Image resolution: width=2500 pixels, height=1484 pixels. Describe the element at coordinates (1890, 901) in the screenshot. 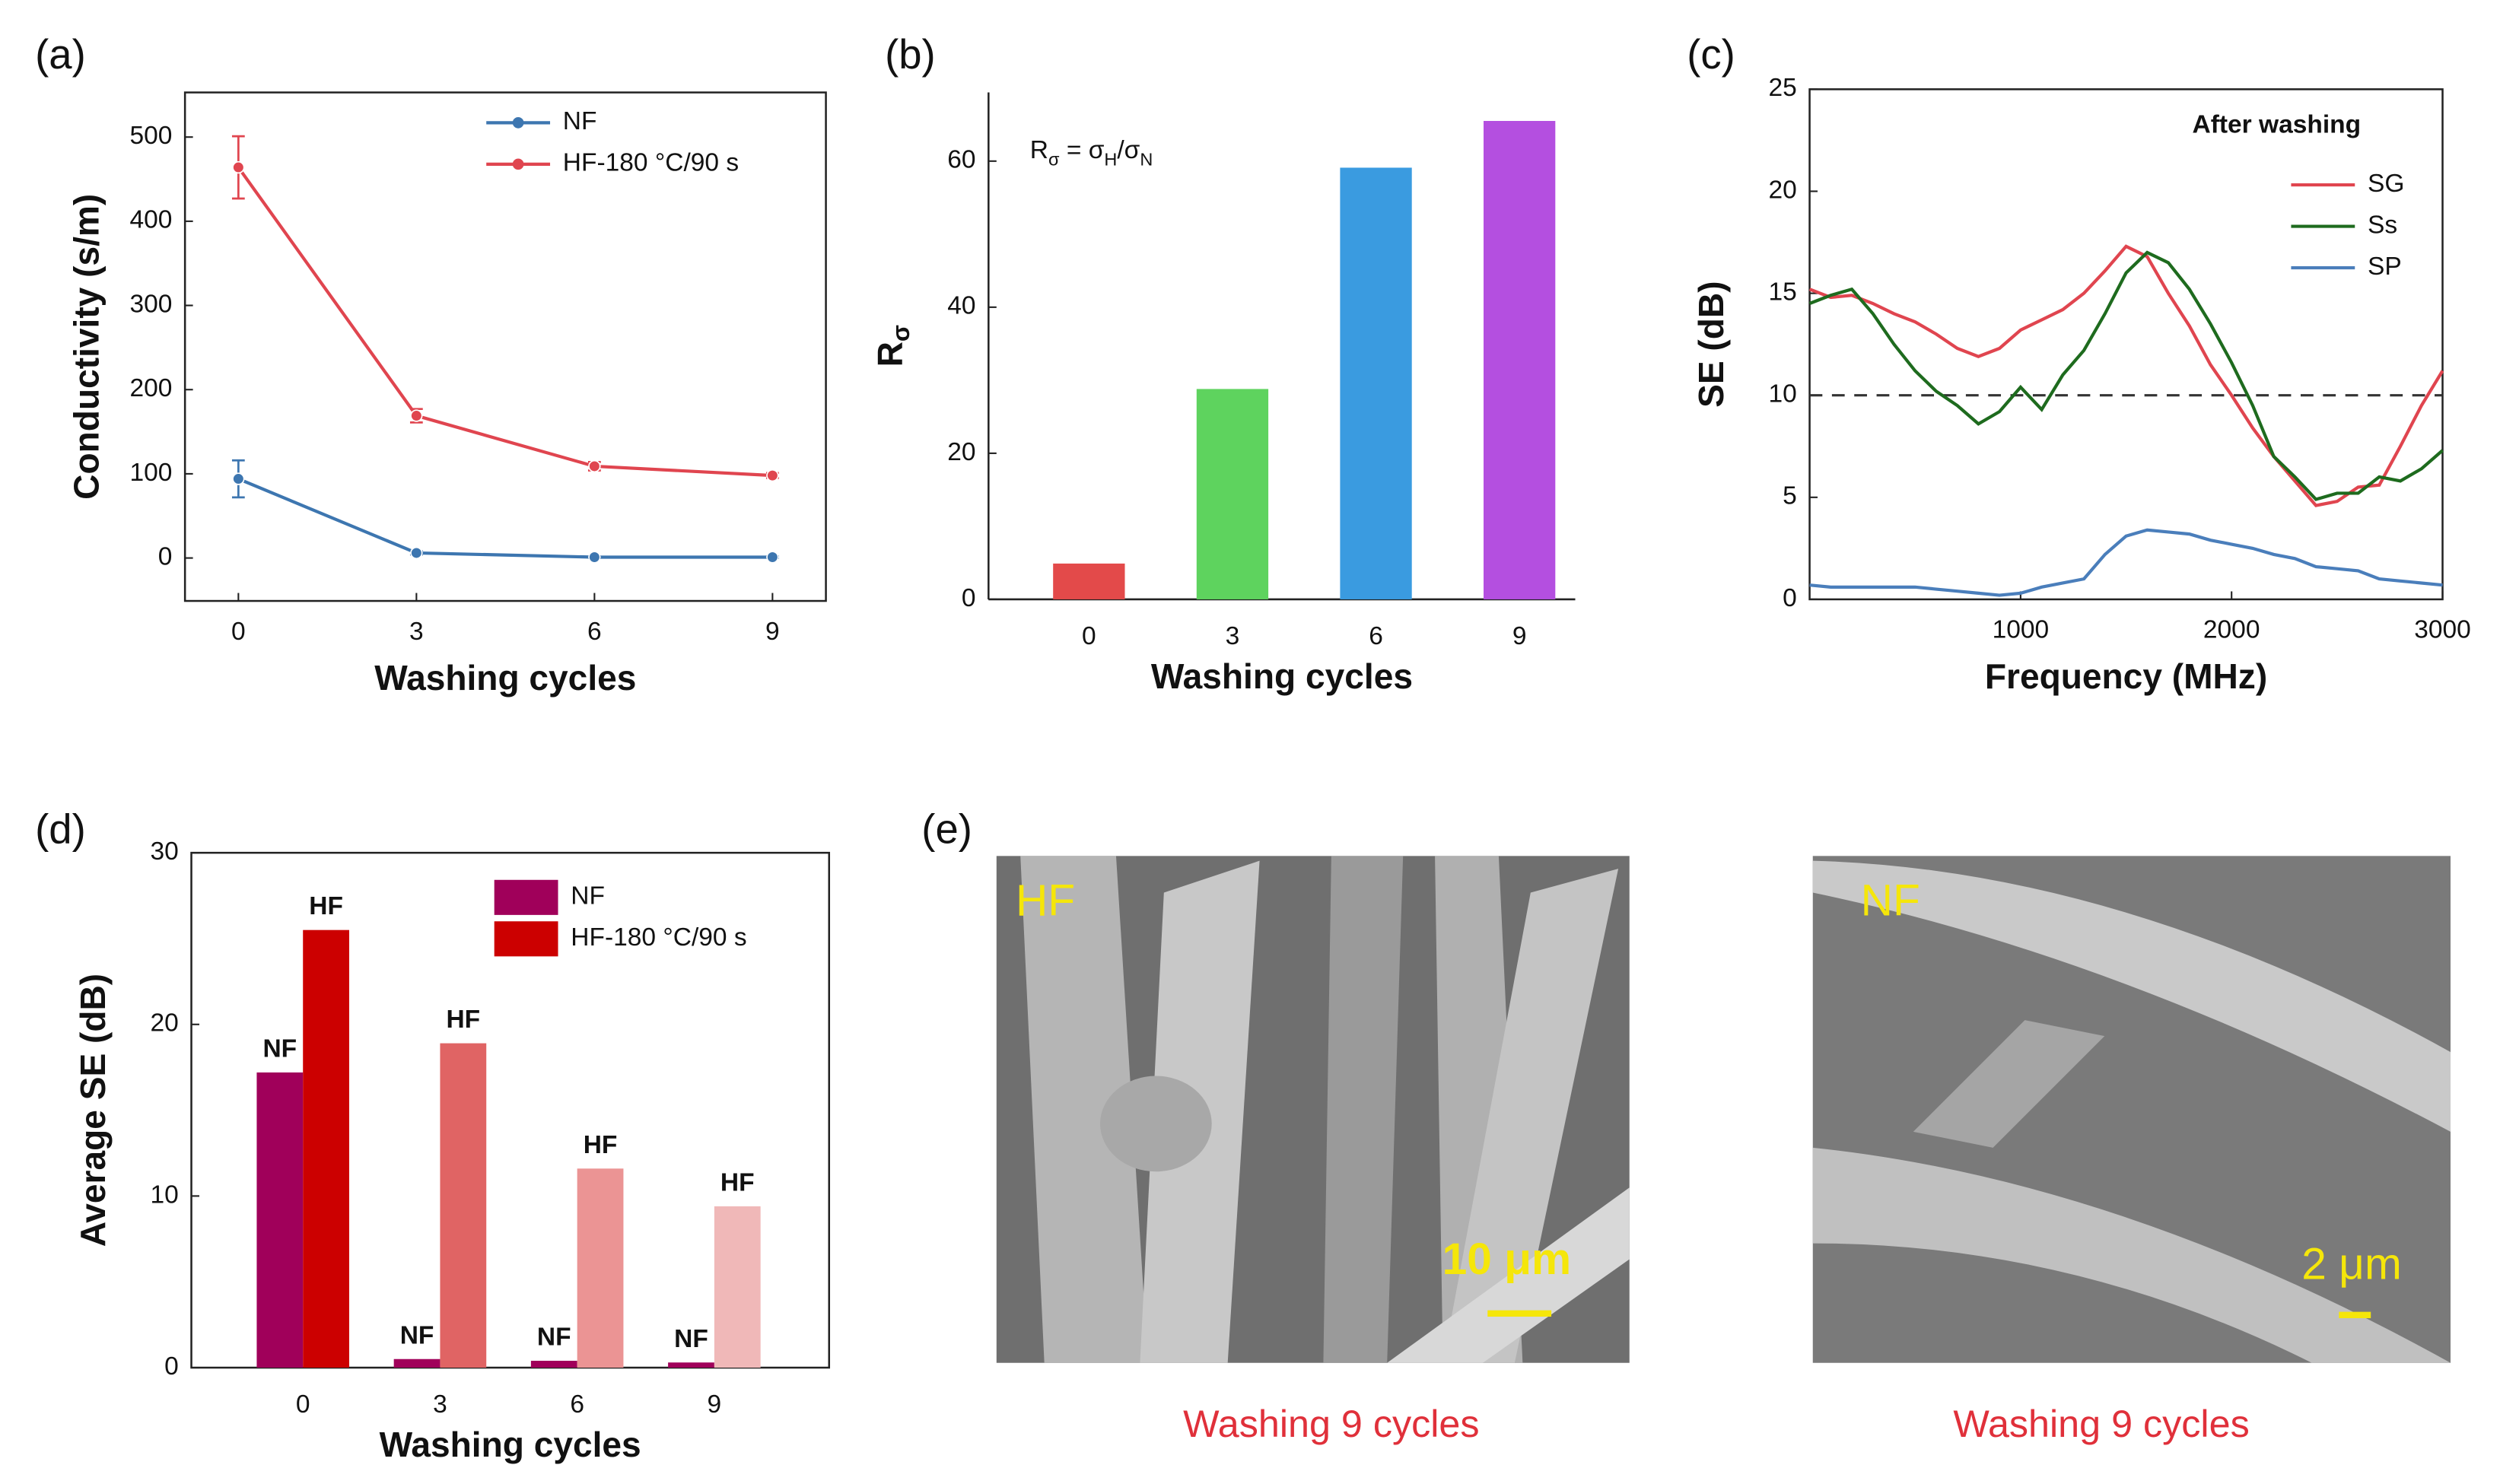

I see `image-label: NF` at that location.